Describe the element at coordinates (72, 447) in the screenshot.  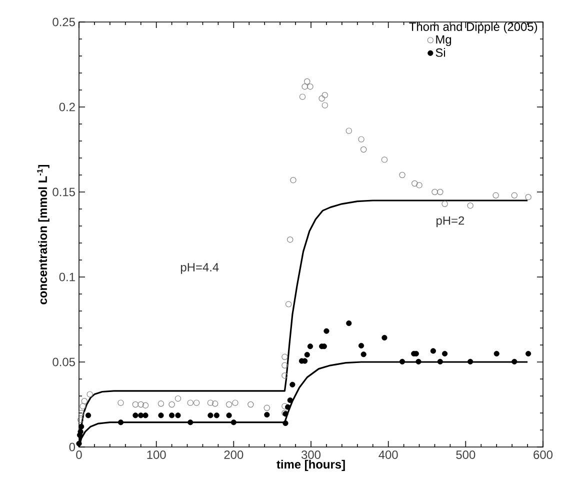
I see `y-tick-label: 0` at that location.